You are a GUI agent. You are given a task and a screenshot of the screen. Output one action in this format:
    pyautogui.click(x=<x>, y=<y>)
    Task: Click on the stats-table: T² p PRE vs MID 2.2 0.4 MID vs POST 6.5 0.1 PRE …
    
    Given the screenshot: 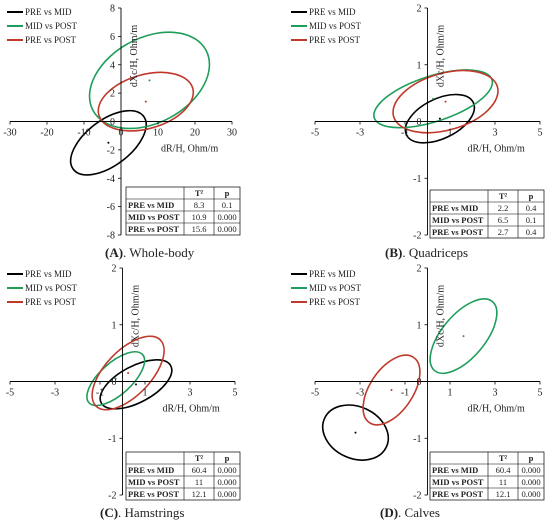 What is the action you would take?
    pyautogui.click(x=487, y=214)
    